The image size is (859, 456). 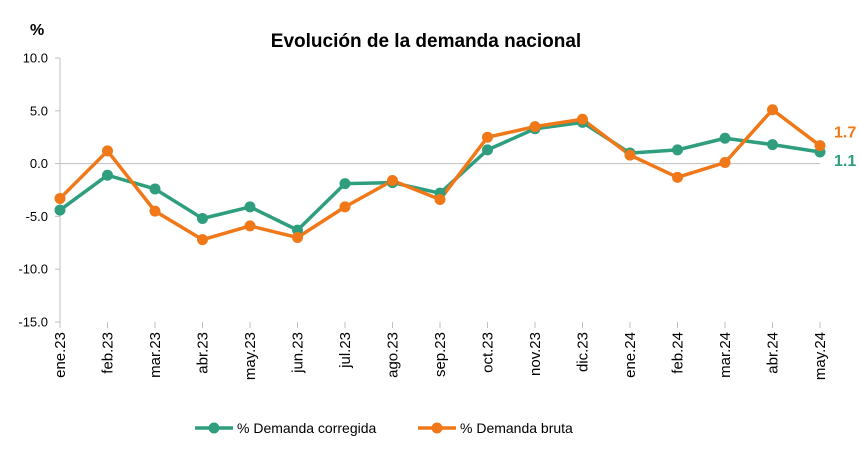 I want to click on y-unit-label: %, so click(x=37, y=30).